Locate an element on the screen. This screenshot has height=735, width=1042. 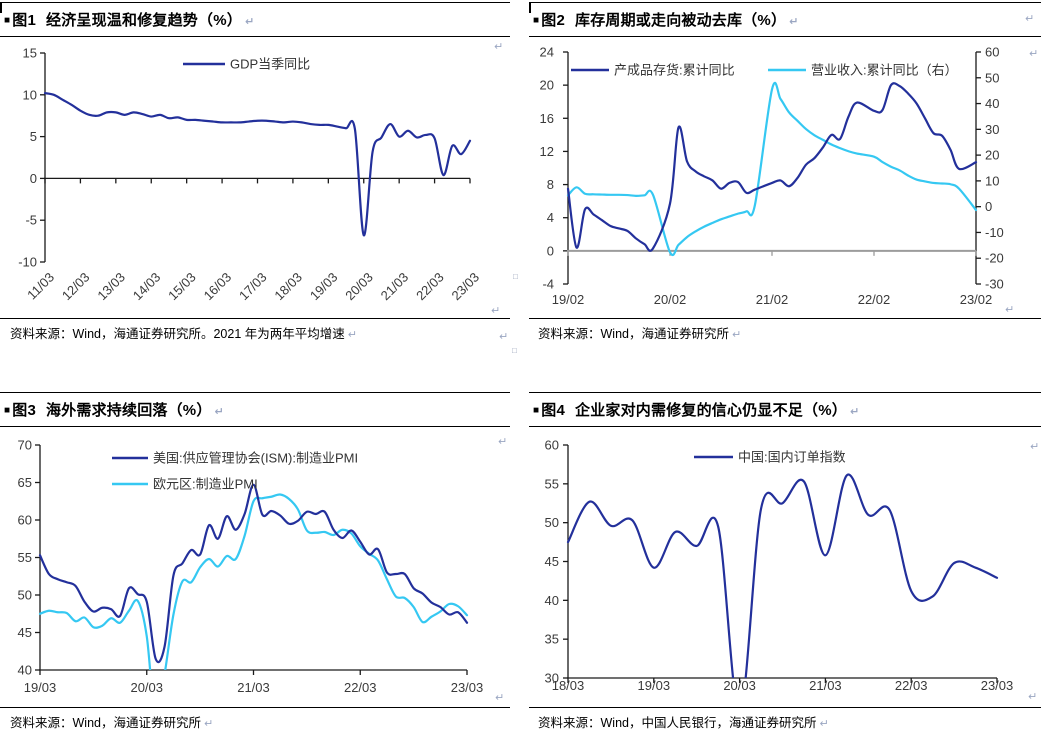
rule-fig2-foot is located at coordinates (785, 318).